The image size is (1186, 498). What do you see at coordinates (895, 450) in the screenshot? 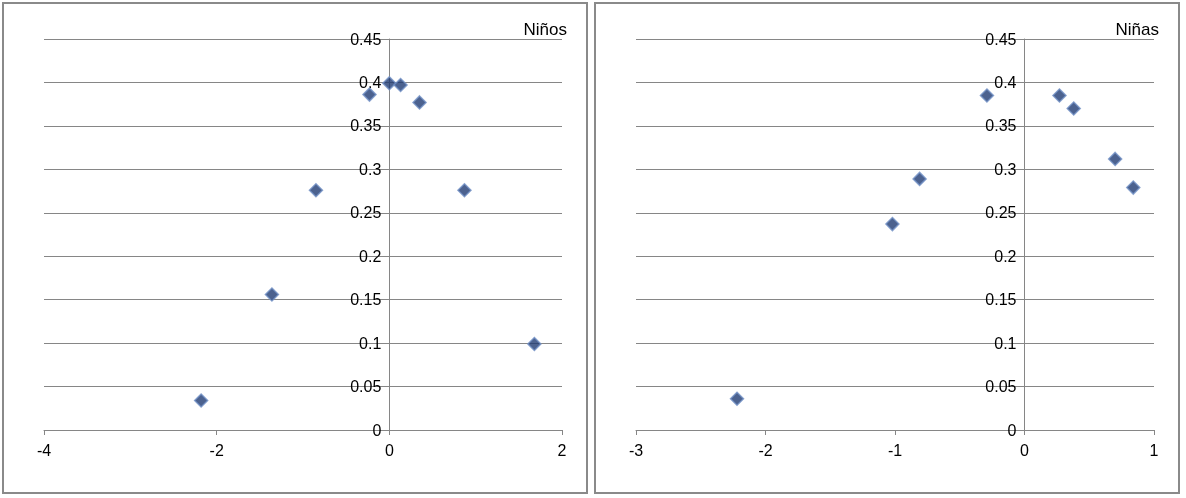
I see `x-tick-label: -1` at bounding box center [895, 450].